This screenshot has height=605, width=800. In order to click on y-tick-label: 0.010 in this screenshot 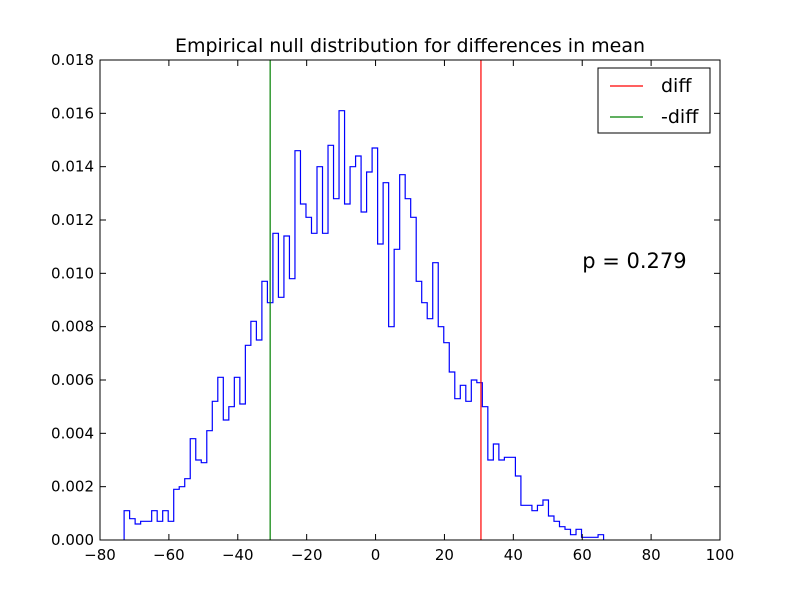, I will do `click(72, 273)`.